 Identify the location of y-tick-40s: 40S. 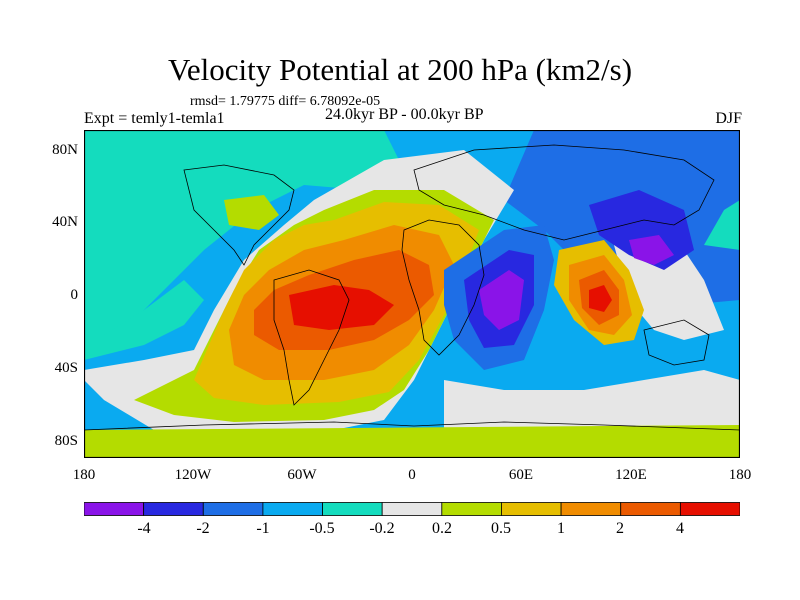
(66, 368).